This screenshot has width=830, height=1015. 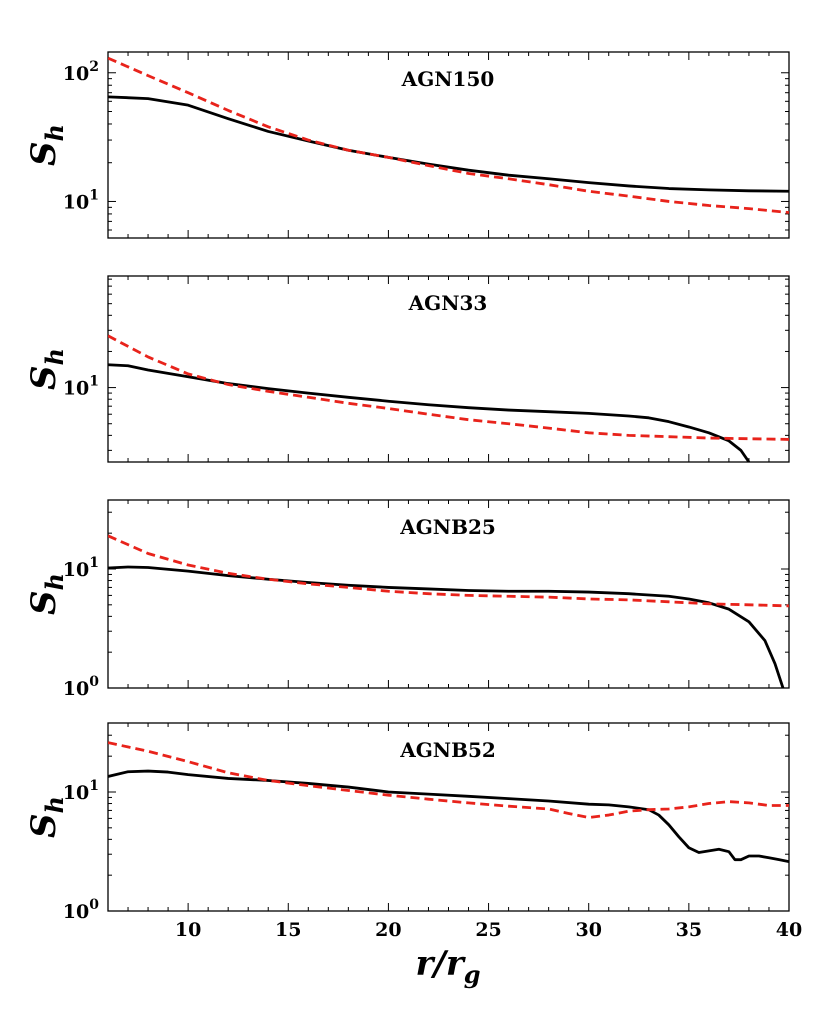 What do you see at coordinates (689, 930) in the screenshot?
I see `x-tick-label: 35` at bounding box center [689, 930].